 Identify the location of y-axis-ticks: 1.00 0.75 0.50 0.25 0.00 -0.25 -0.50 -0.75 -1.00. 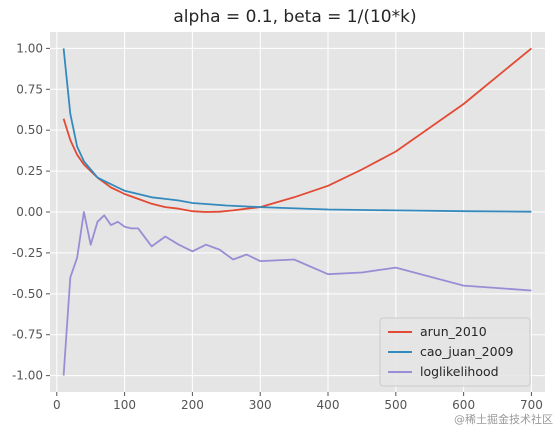
(31, 212).